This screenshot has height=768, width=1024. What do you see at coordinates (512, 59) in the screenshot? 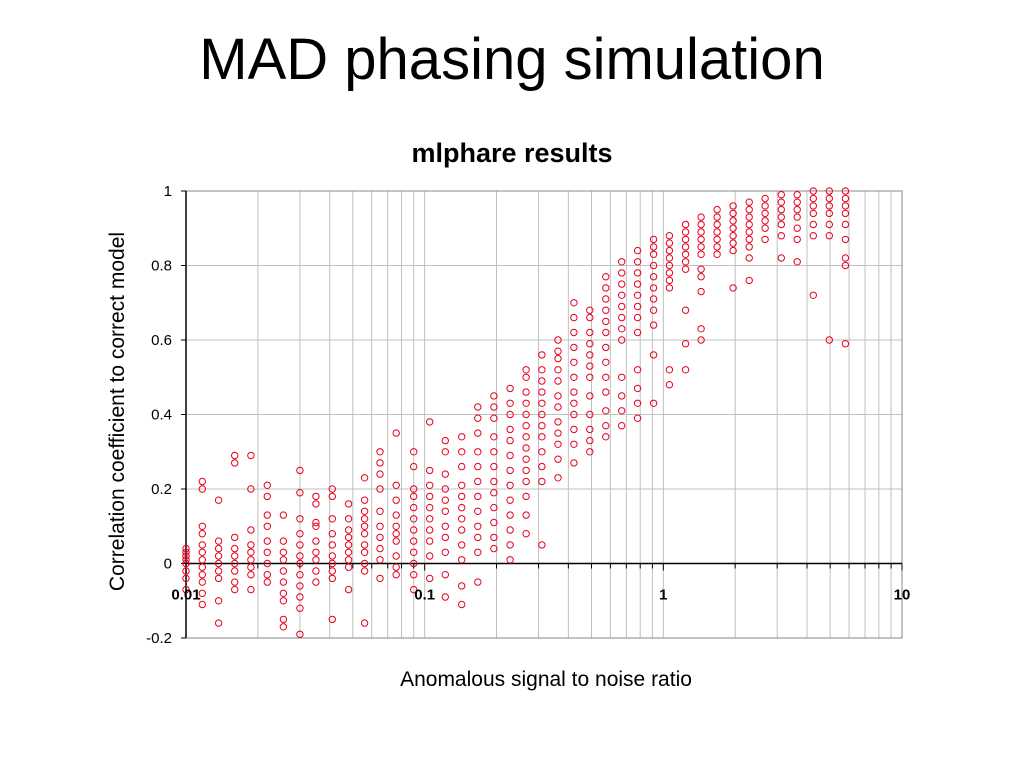
I see `slide-title: MAD phasing simulation` at bounding box center [512, 59].